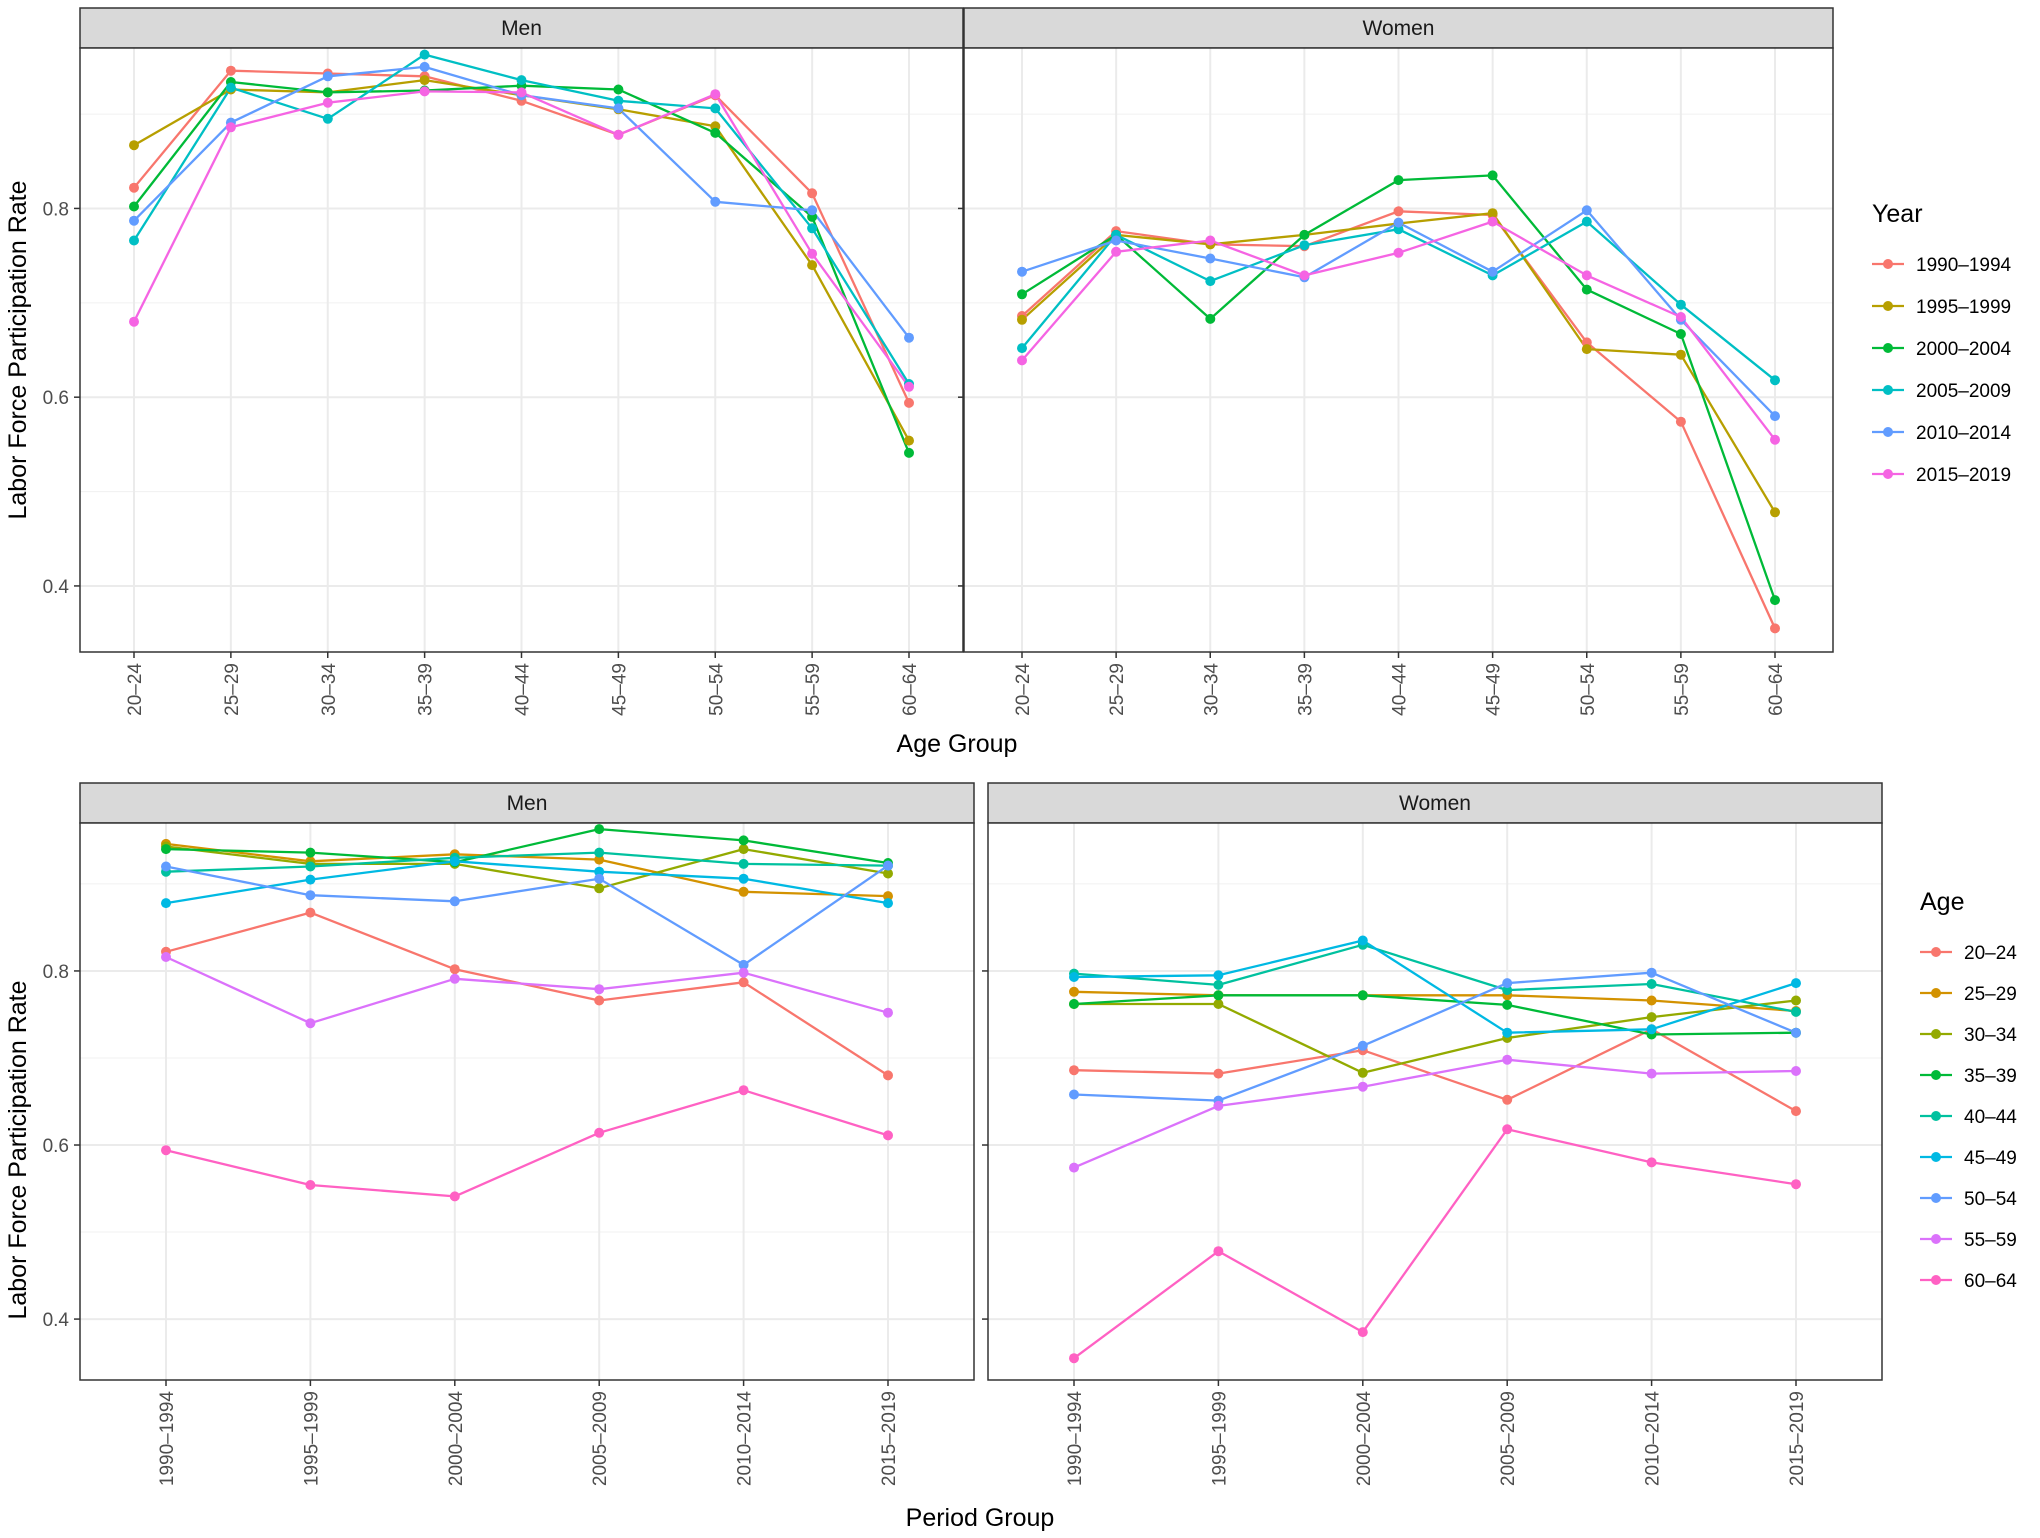 Image resolution: width=2040 pixels, height=1538 pixels. What do you see at coordinates (1362, 1332) in the screenshot?
I see `panel-4-point-60-64-2000-2004` at bounding box center [1362, 1332].